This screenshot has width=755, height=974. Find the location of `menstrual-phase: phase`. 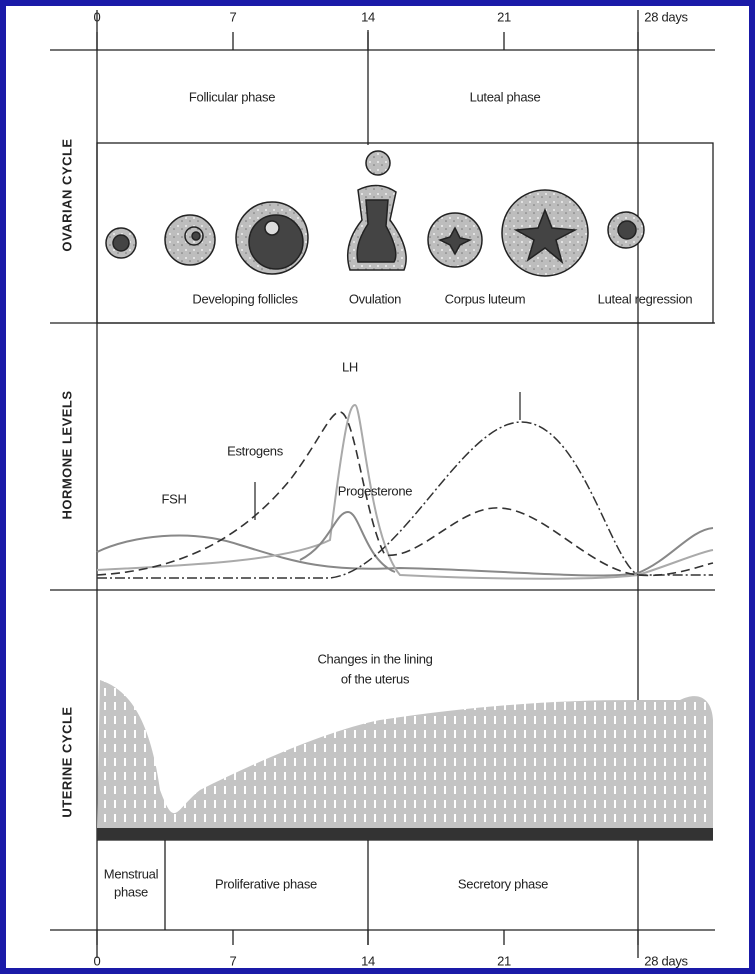

menstrual-phase: phase is located at coordinates (131, 891).